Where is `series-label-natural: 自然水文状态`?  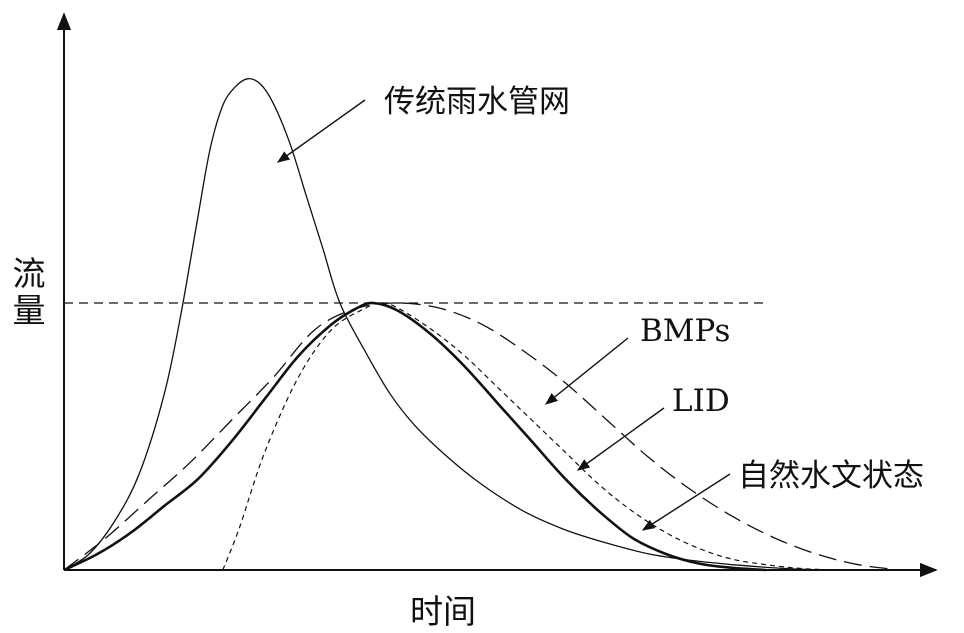
series-label-natural: 自然水文状态 is located at coordinates (831, 476).